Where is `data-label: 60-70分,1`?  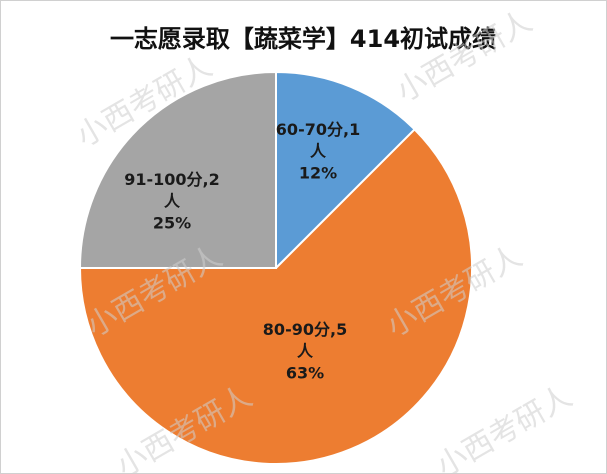
data-label: 60-70分,1 is located at coordinates (318, 129).